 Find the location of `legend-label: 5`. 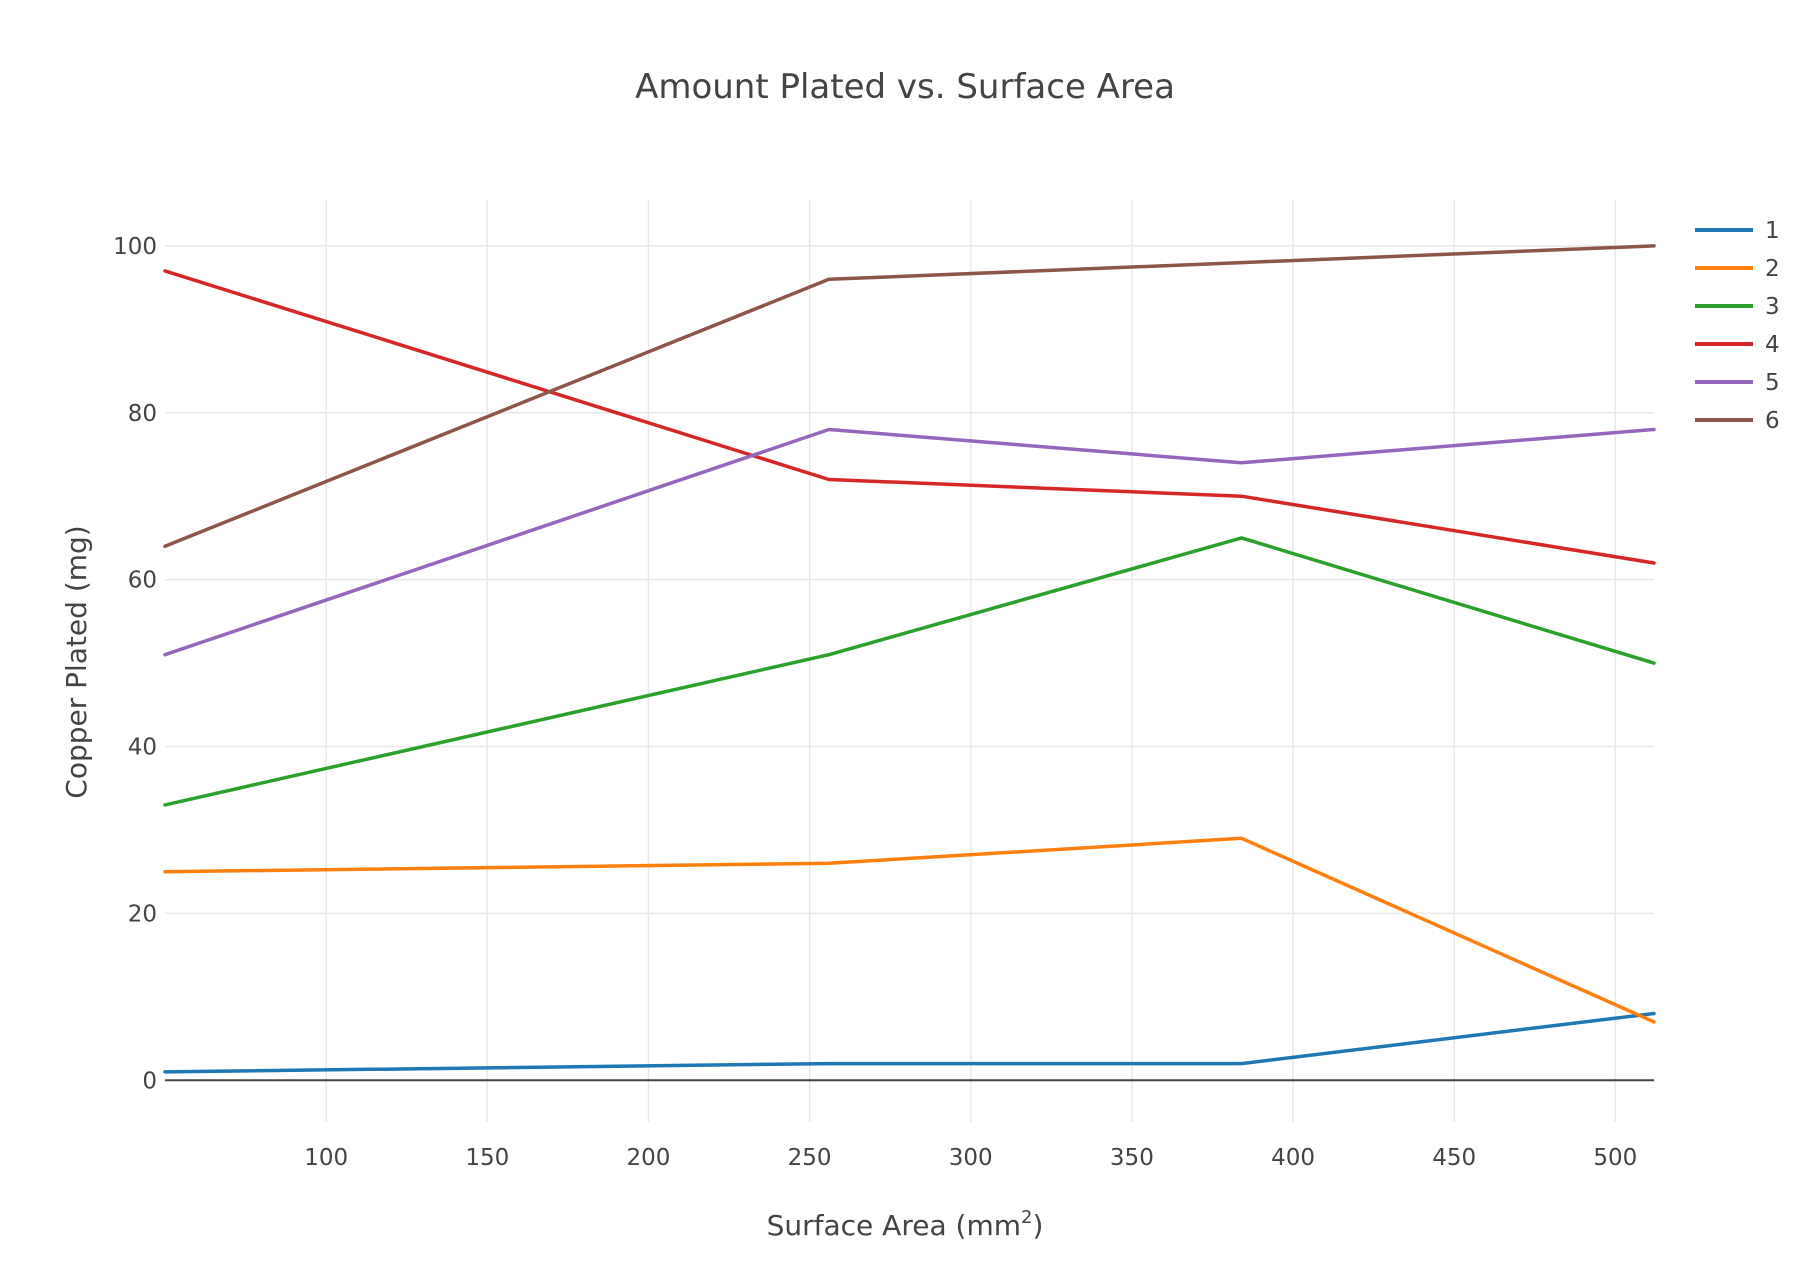

legend-label: 5 is located at coordinates (1772, 383).